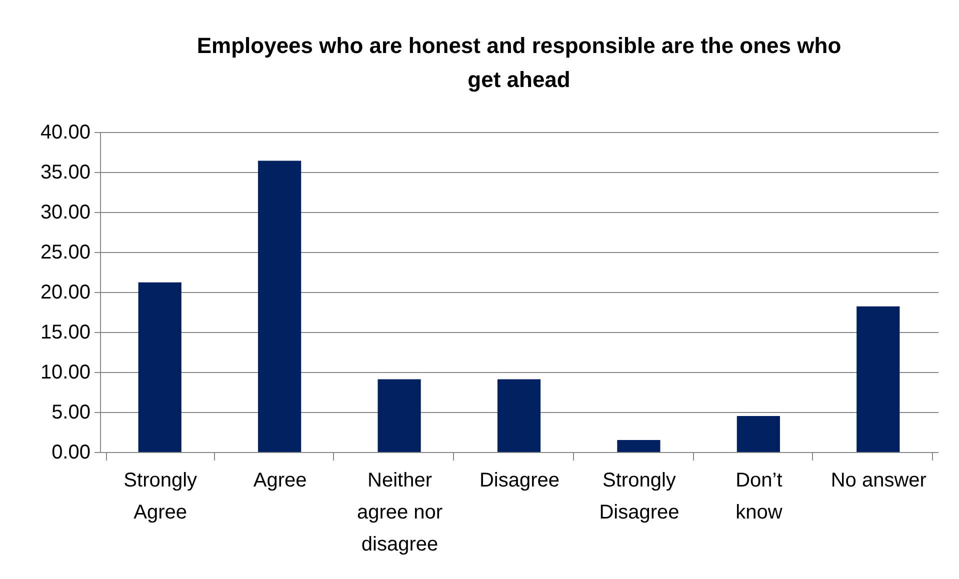 The width and height of the screenshot is (959, 579). Describe the element at coordinates (161, 497) in the screenshot. I see `x-tick-label: Strongly Agree` at that location.